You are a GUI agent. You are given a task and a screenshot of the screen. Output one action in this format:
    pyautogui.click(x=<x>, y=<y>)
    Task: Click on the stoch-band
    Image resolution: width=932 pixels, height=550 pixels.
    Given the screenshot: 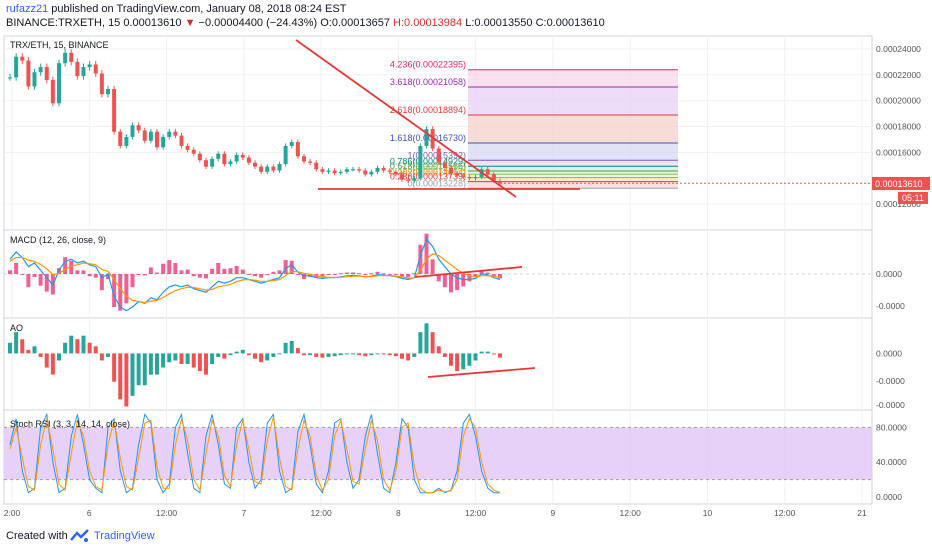 What is the action you would take?
    pyautogui.click(x=438, y=453)
    